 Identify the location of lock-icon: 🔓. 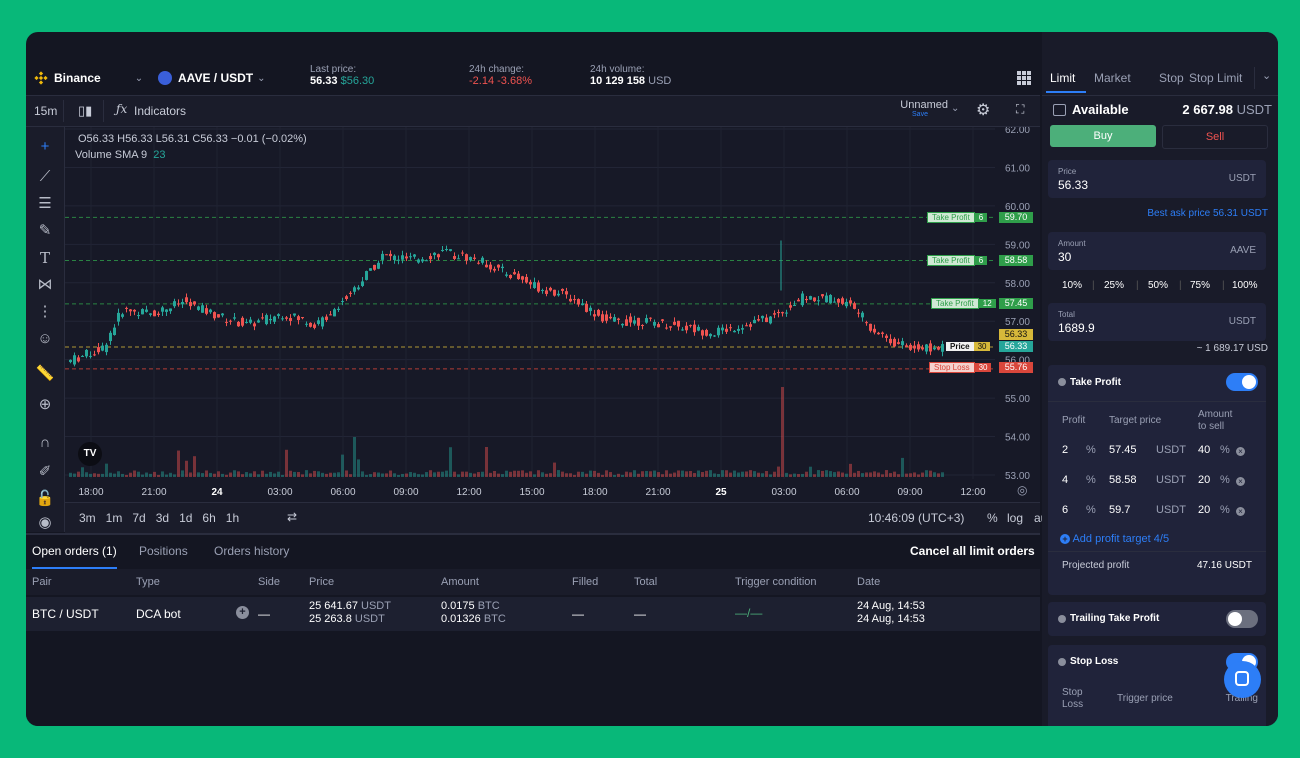
(45, 498).